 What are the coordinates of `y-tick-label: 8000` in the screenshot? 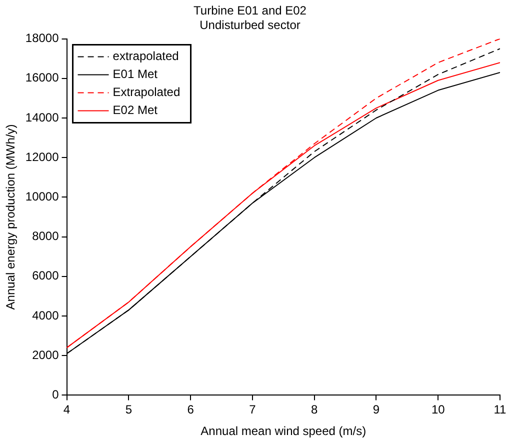 It's located at (46, 236).